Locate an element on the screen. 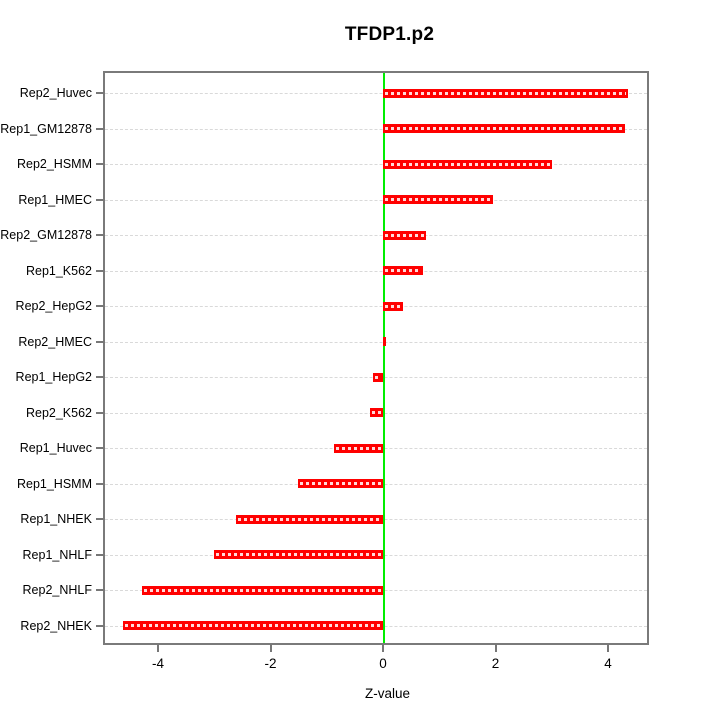 This screenshot has height=720, width=720. y-axis-category-label: Rep2_K562 is located at coordinates (58, 412).